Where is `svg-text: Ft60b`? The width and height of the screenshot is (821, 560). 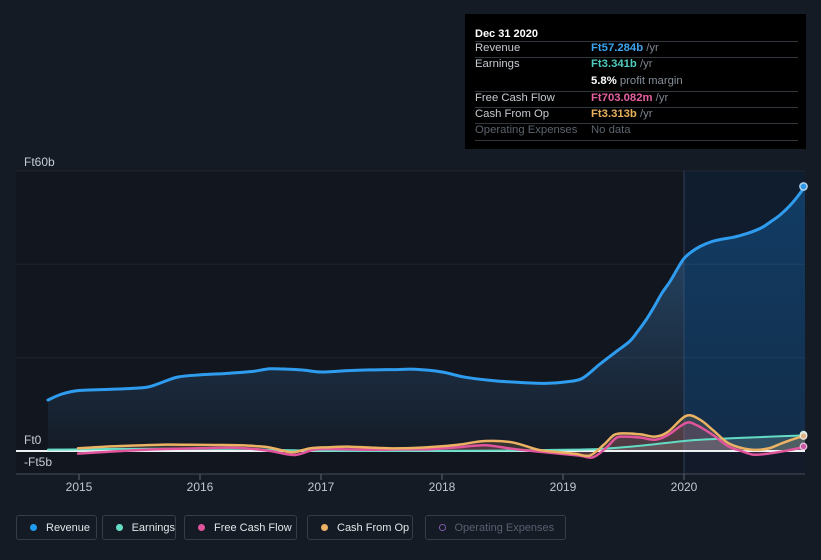
svg-text: Ft60b is located at coordinates (39, 162).